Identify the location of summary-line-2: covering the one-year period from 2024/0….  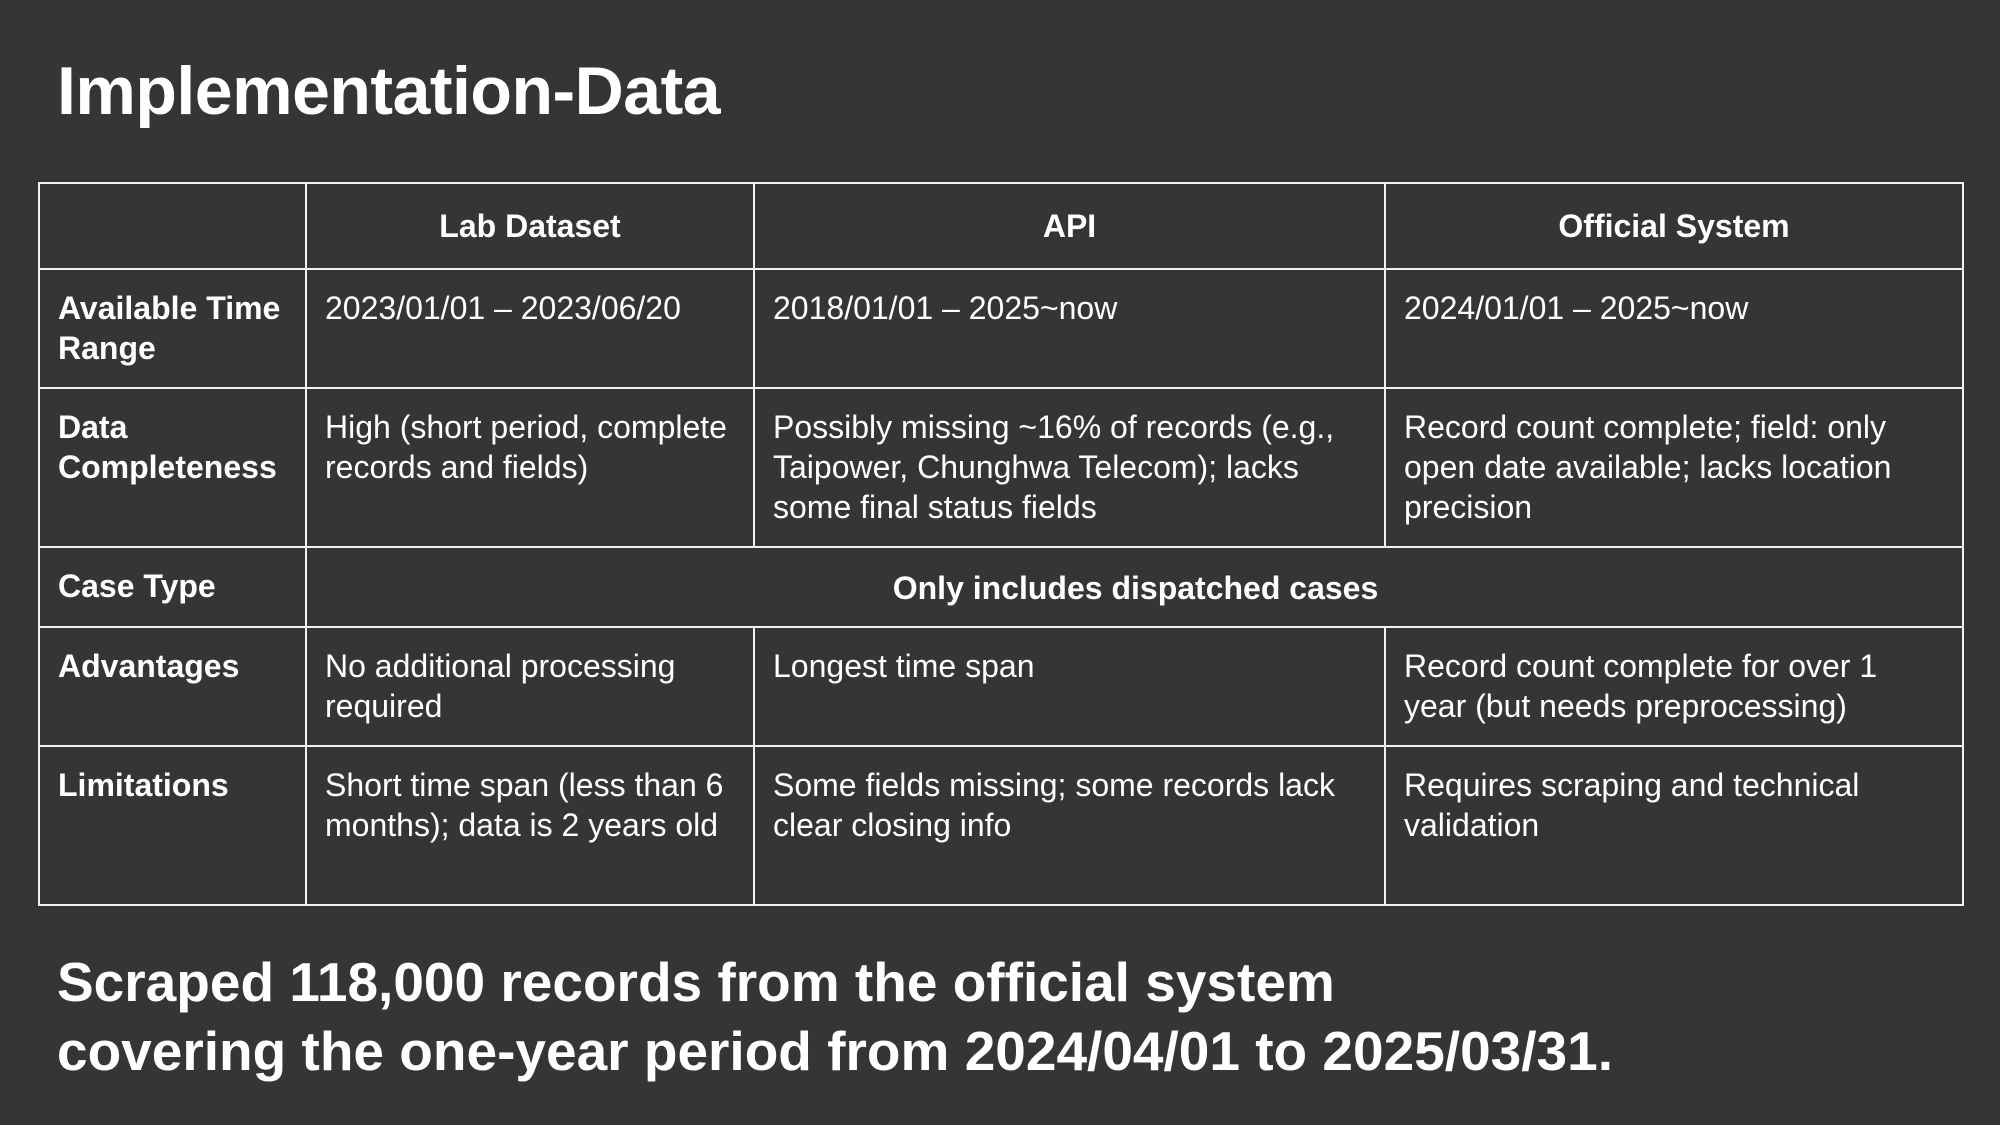
(835, 1051).